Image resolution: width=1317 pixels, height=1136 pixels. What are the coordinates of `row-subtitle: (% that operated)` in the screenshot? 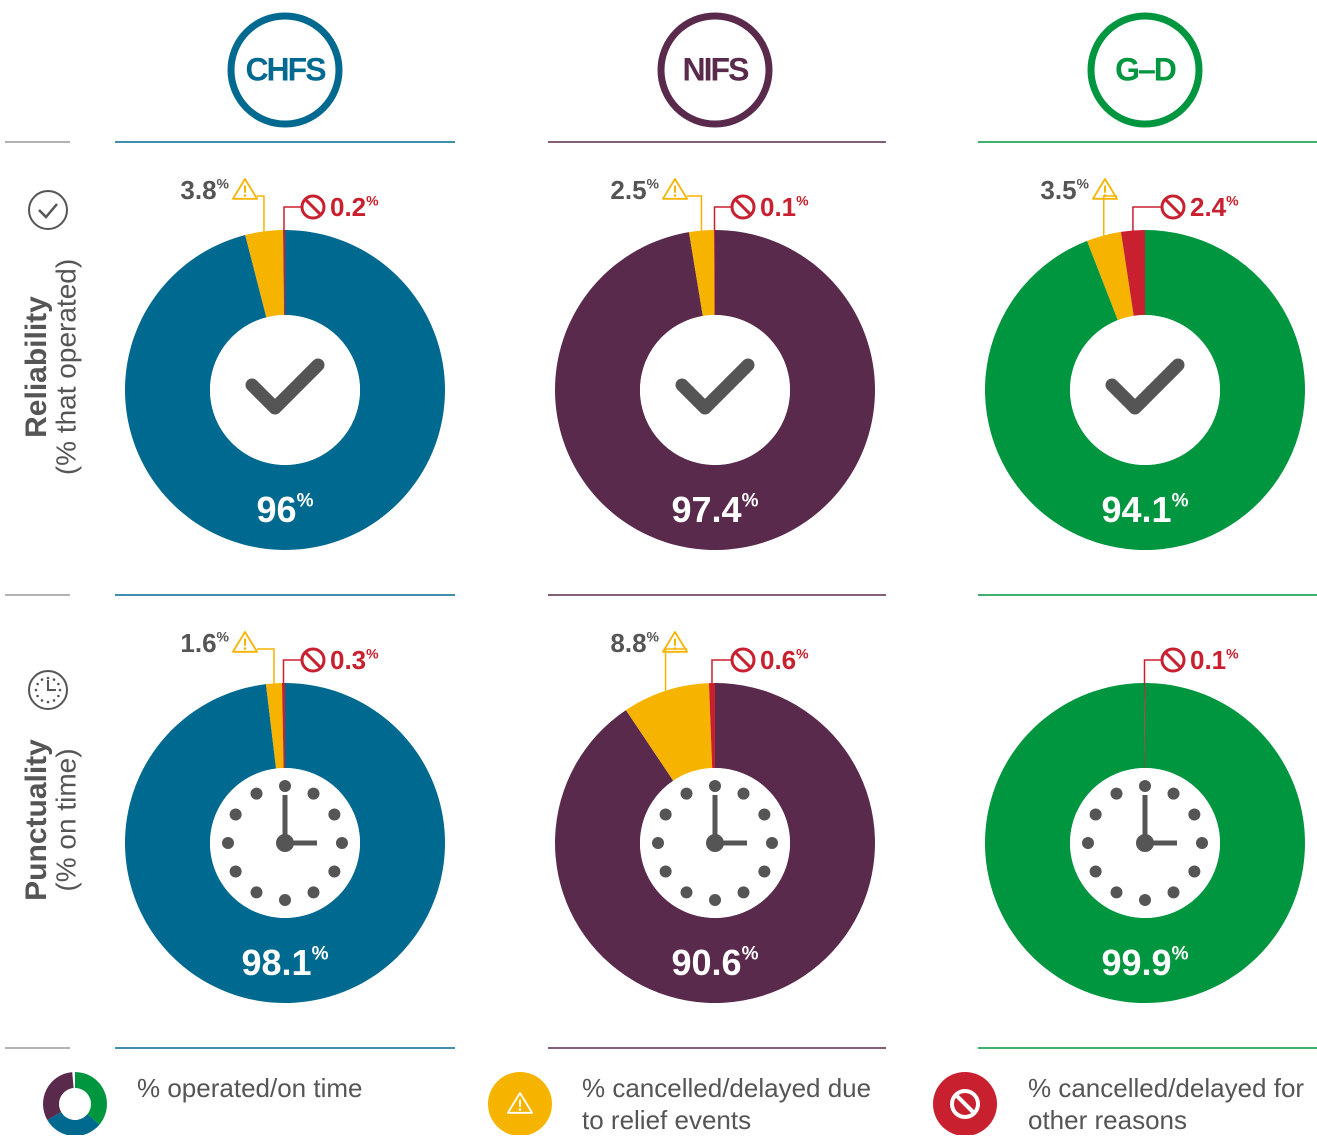 It's located at (65, 367).